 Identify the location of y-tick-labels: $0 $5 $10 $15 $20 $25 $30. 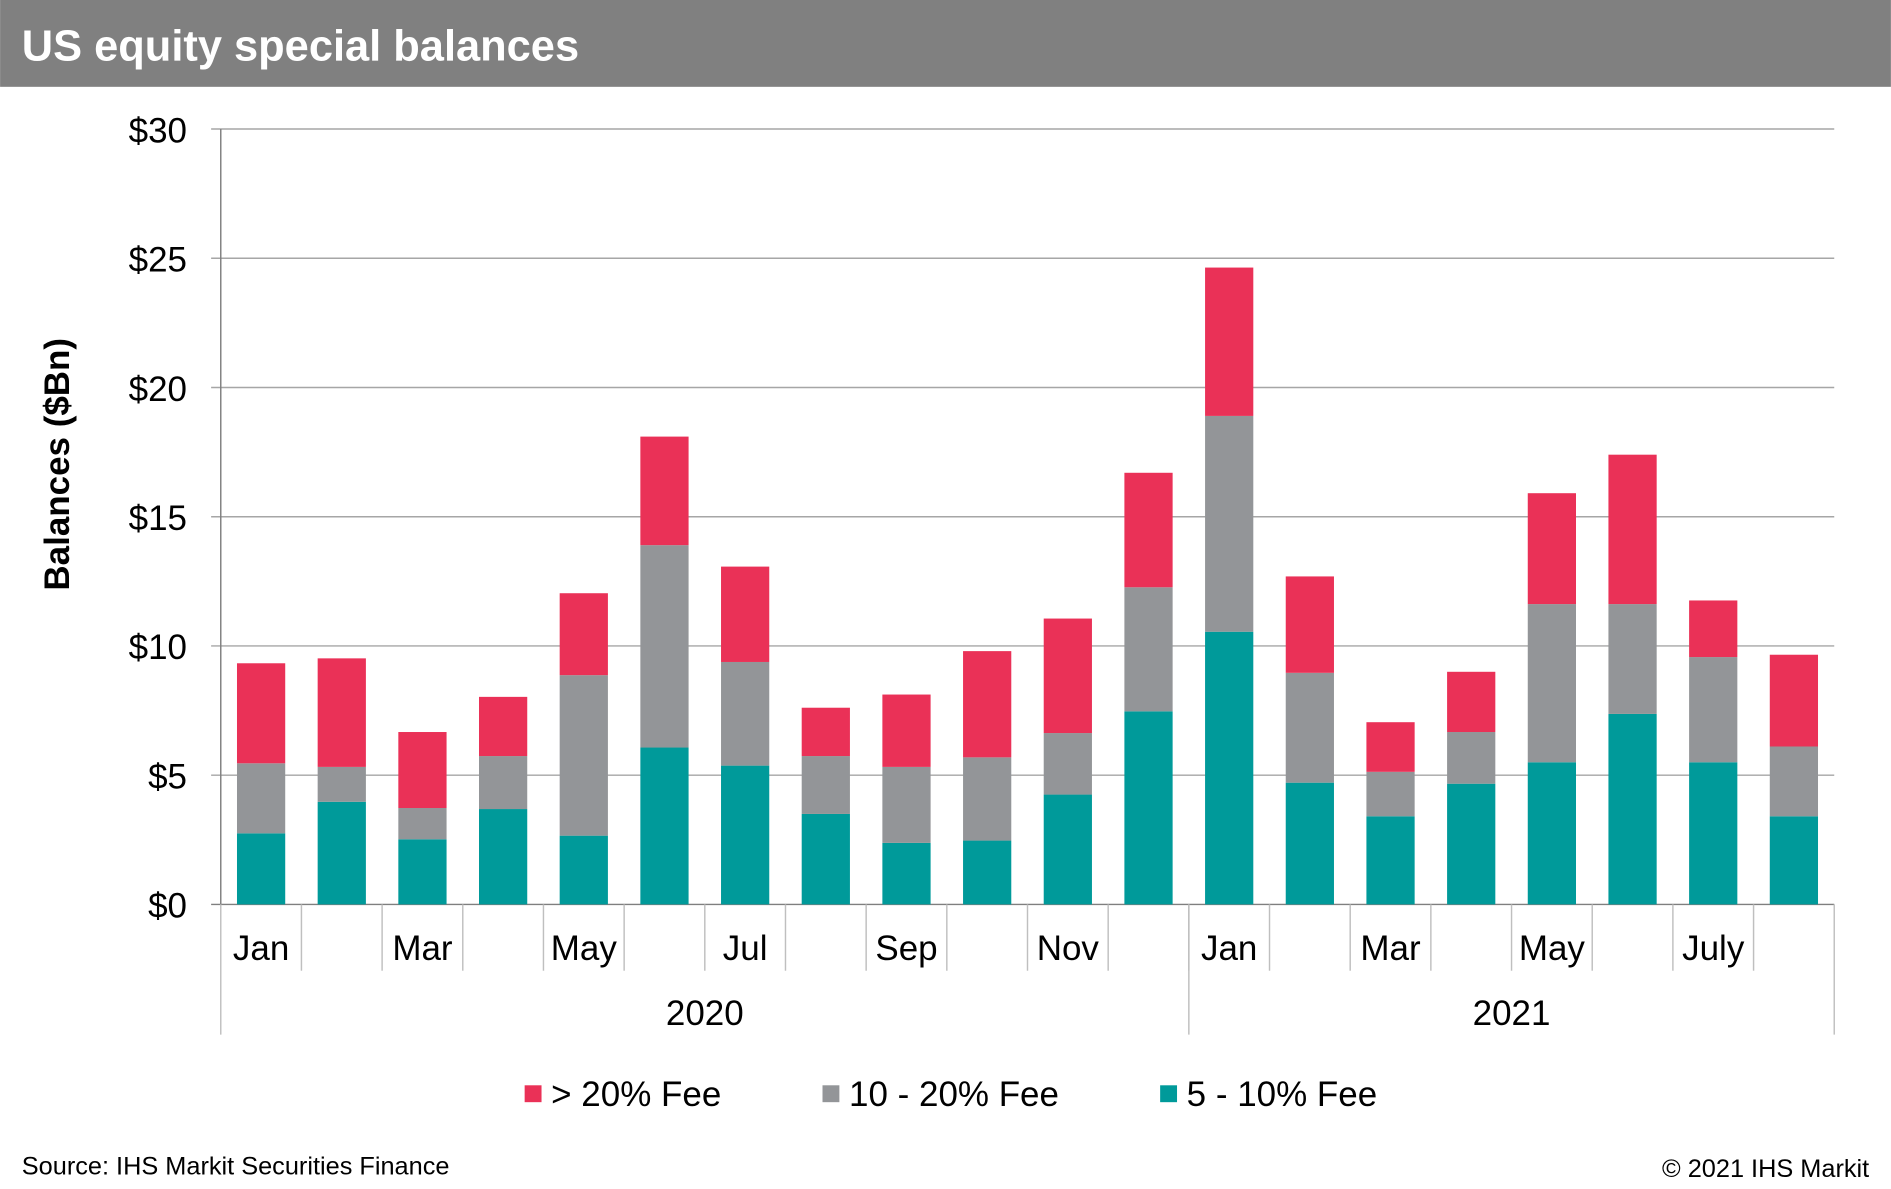
(158, 518).